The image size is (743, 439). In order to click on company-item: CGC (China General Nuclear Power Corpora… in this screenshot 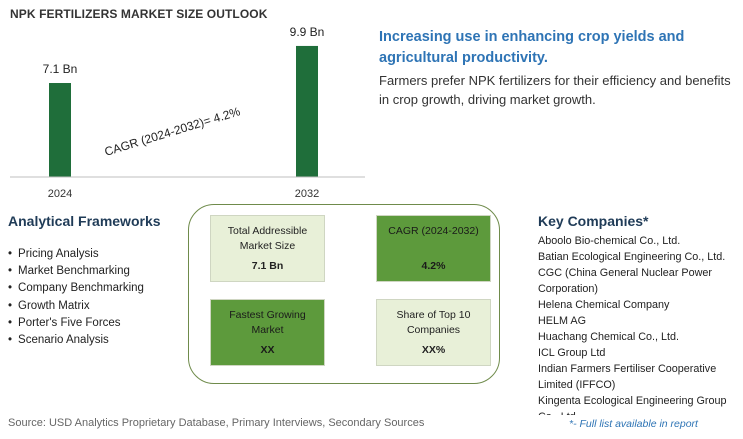, I will do `click(625, 281)`.